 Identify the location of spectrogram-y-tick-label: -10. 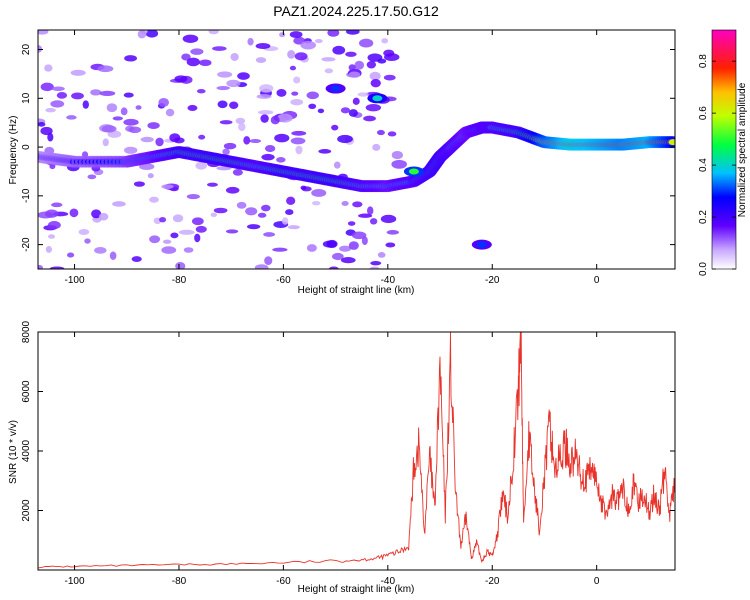
(26, 195).